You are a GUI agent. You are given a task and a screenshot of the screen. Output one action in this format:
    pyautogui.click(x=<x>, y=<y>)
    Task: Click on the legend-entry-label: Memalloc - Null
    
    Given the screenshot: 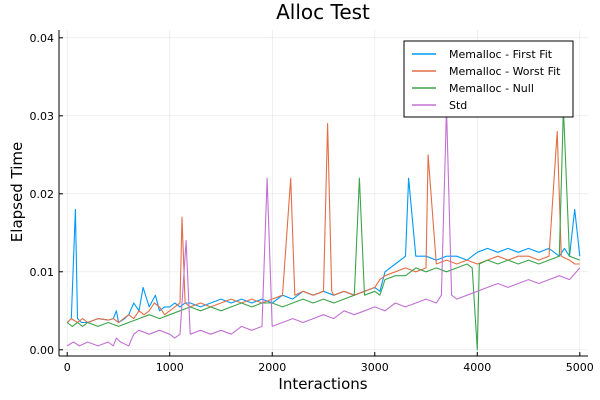 What is the action you would take?
    pyautogui.click(x=491, y=88)
    